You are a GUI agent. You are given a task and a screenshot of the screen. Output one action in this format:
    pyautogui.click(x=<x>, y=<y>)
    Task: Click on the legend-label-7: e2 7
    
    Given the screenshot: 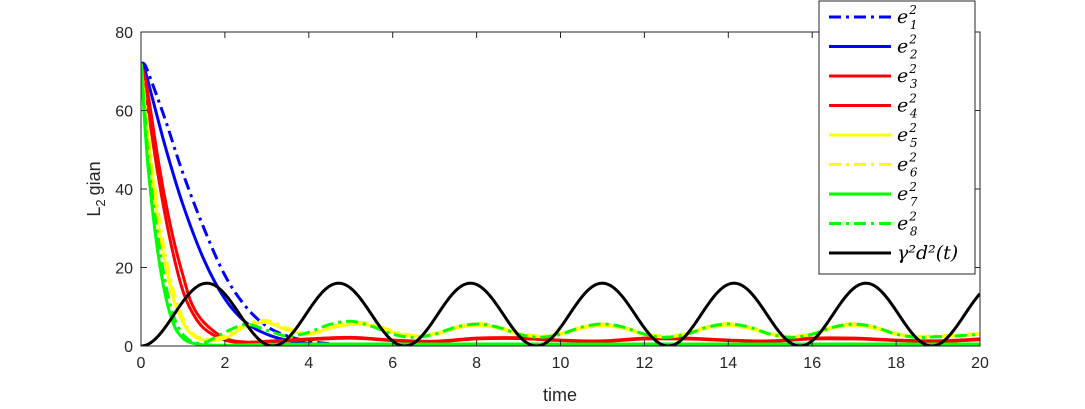 What is the action you would take?
    pyautogui.click(x=907, y=194)
    